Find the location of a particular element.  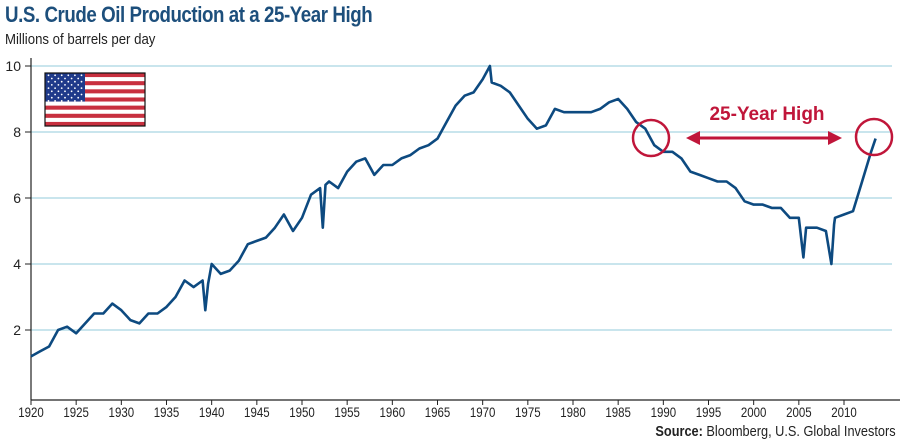

x-tick-label: 1940 is located at coordinates (212, 412).